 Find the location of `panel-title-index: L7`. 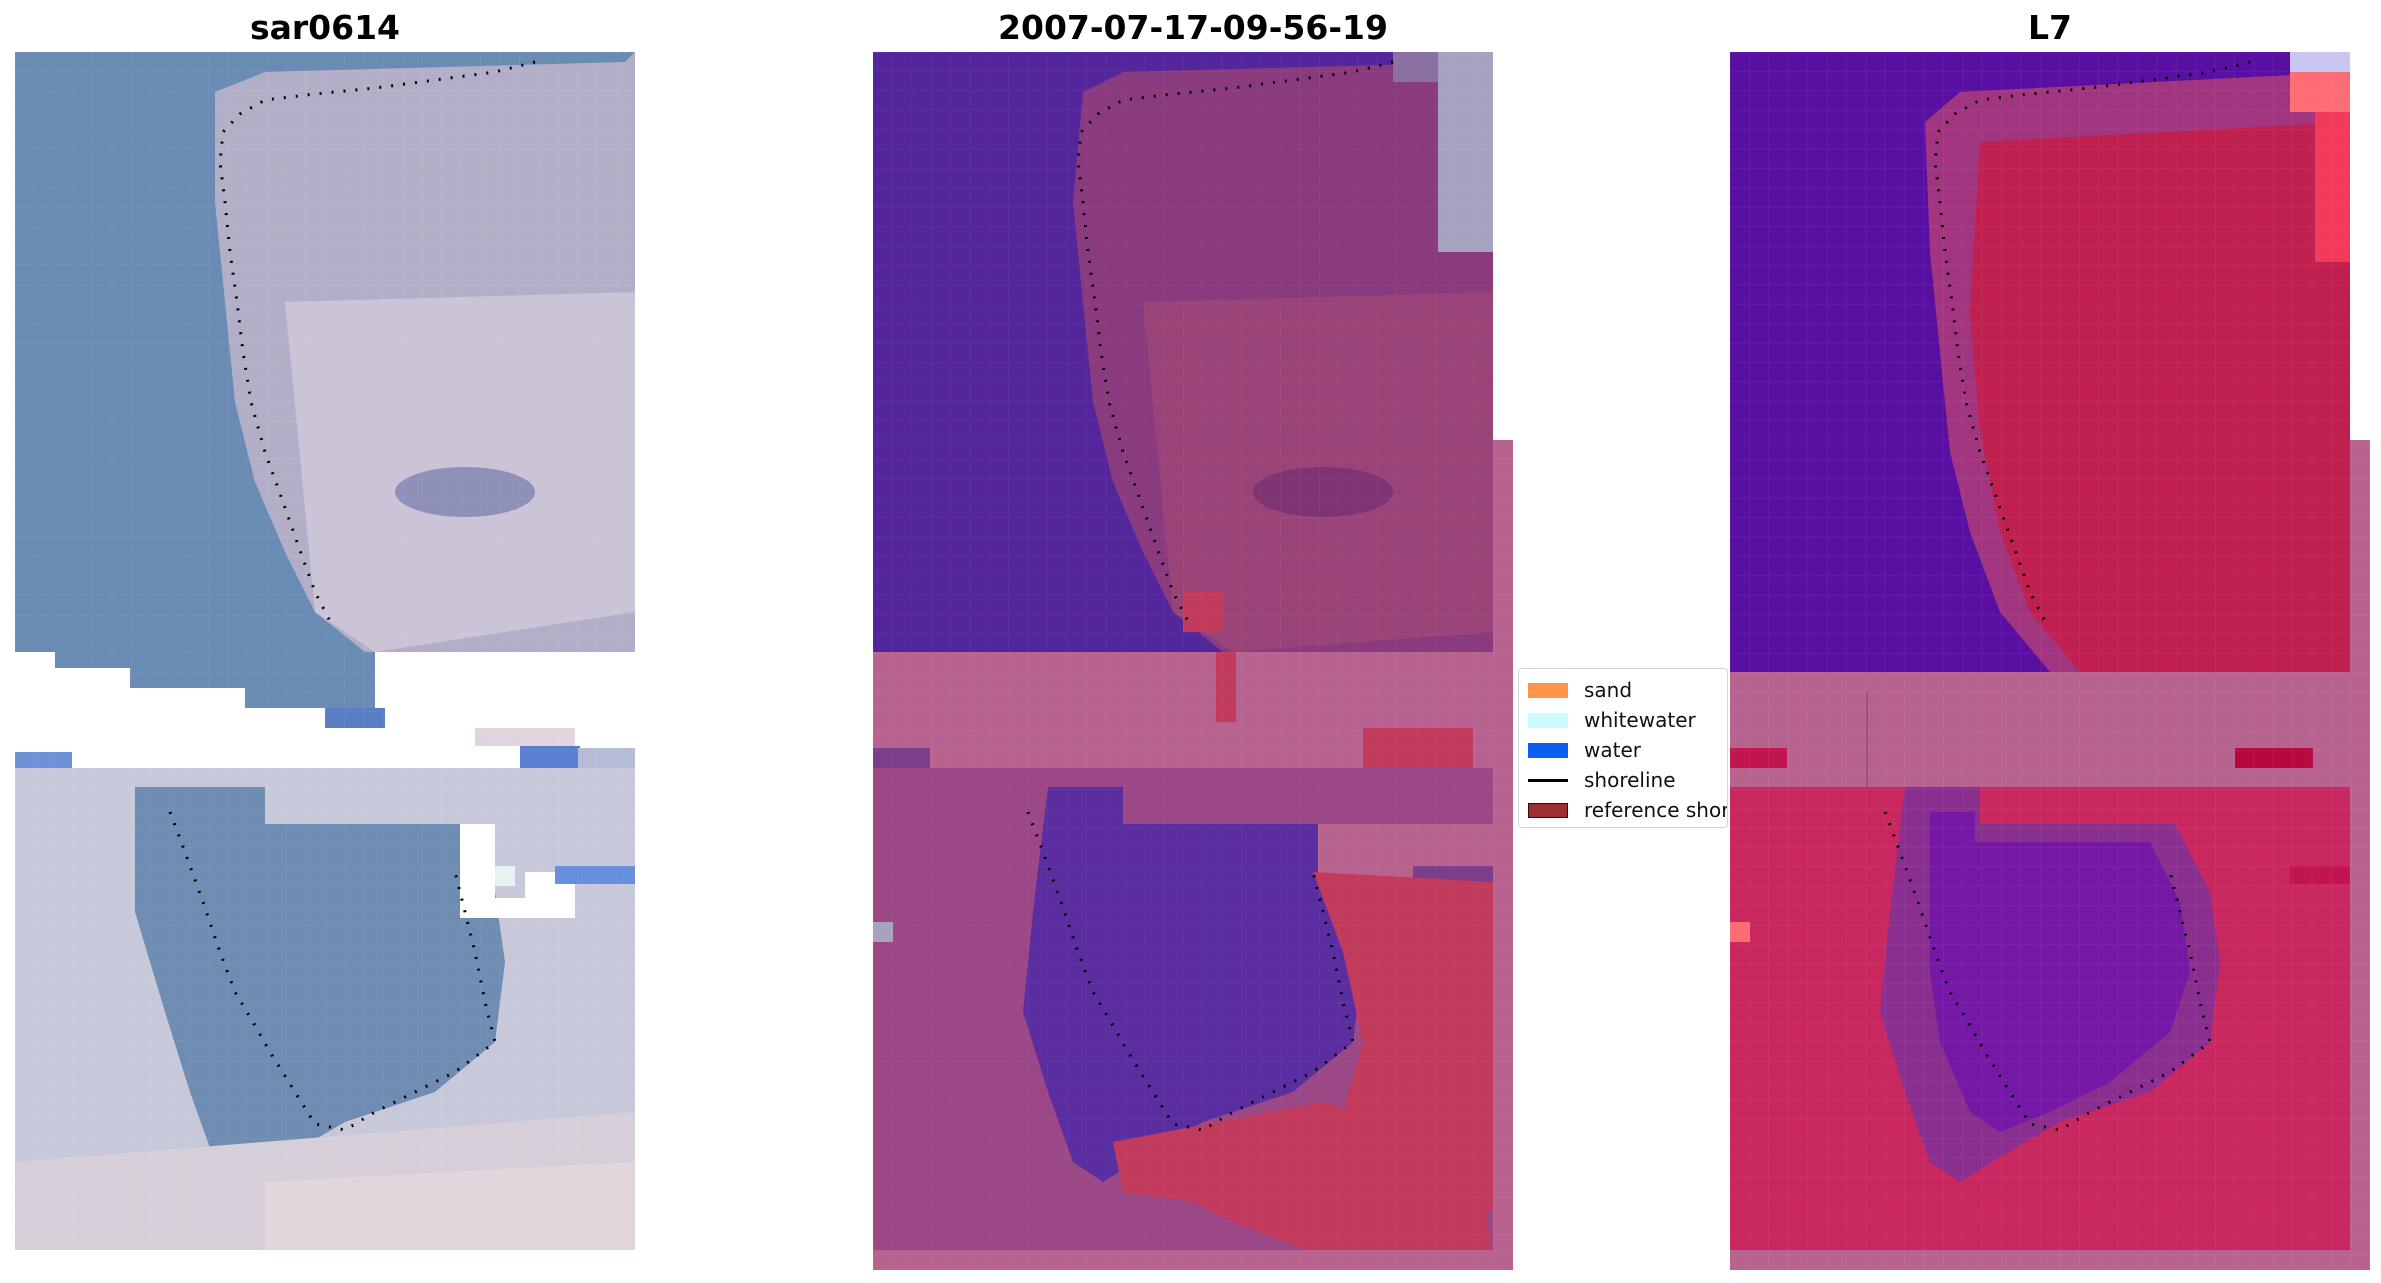

panel-title-index: L7 is located at coordinates (2050, 27).